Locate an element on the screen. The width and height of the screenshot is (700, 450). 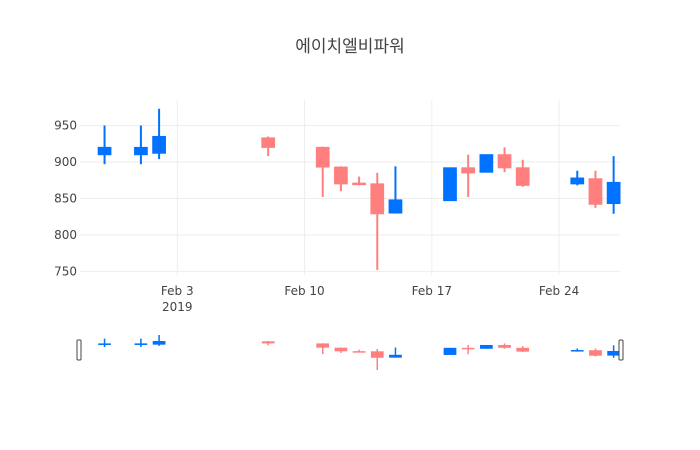
chart-title: 에이치엘비파워 is located at coordinates (350, 47).